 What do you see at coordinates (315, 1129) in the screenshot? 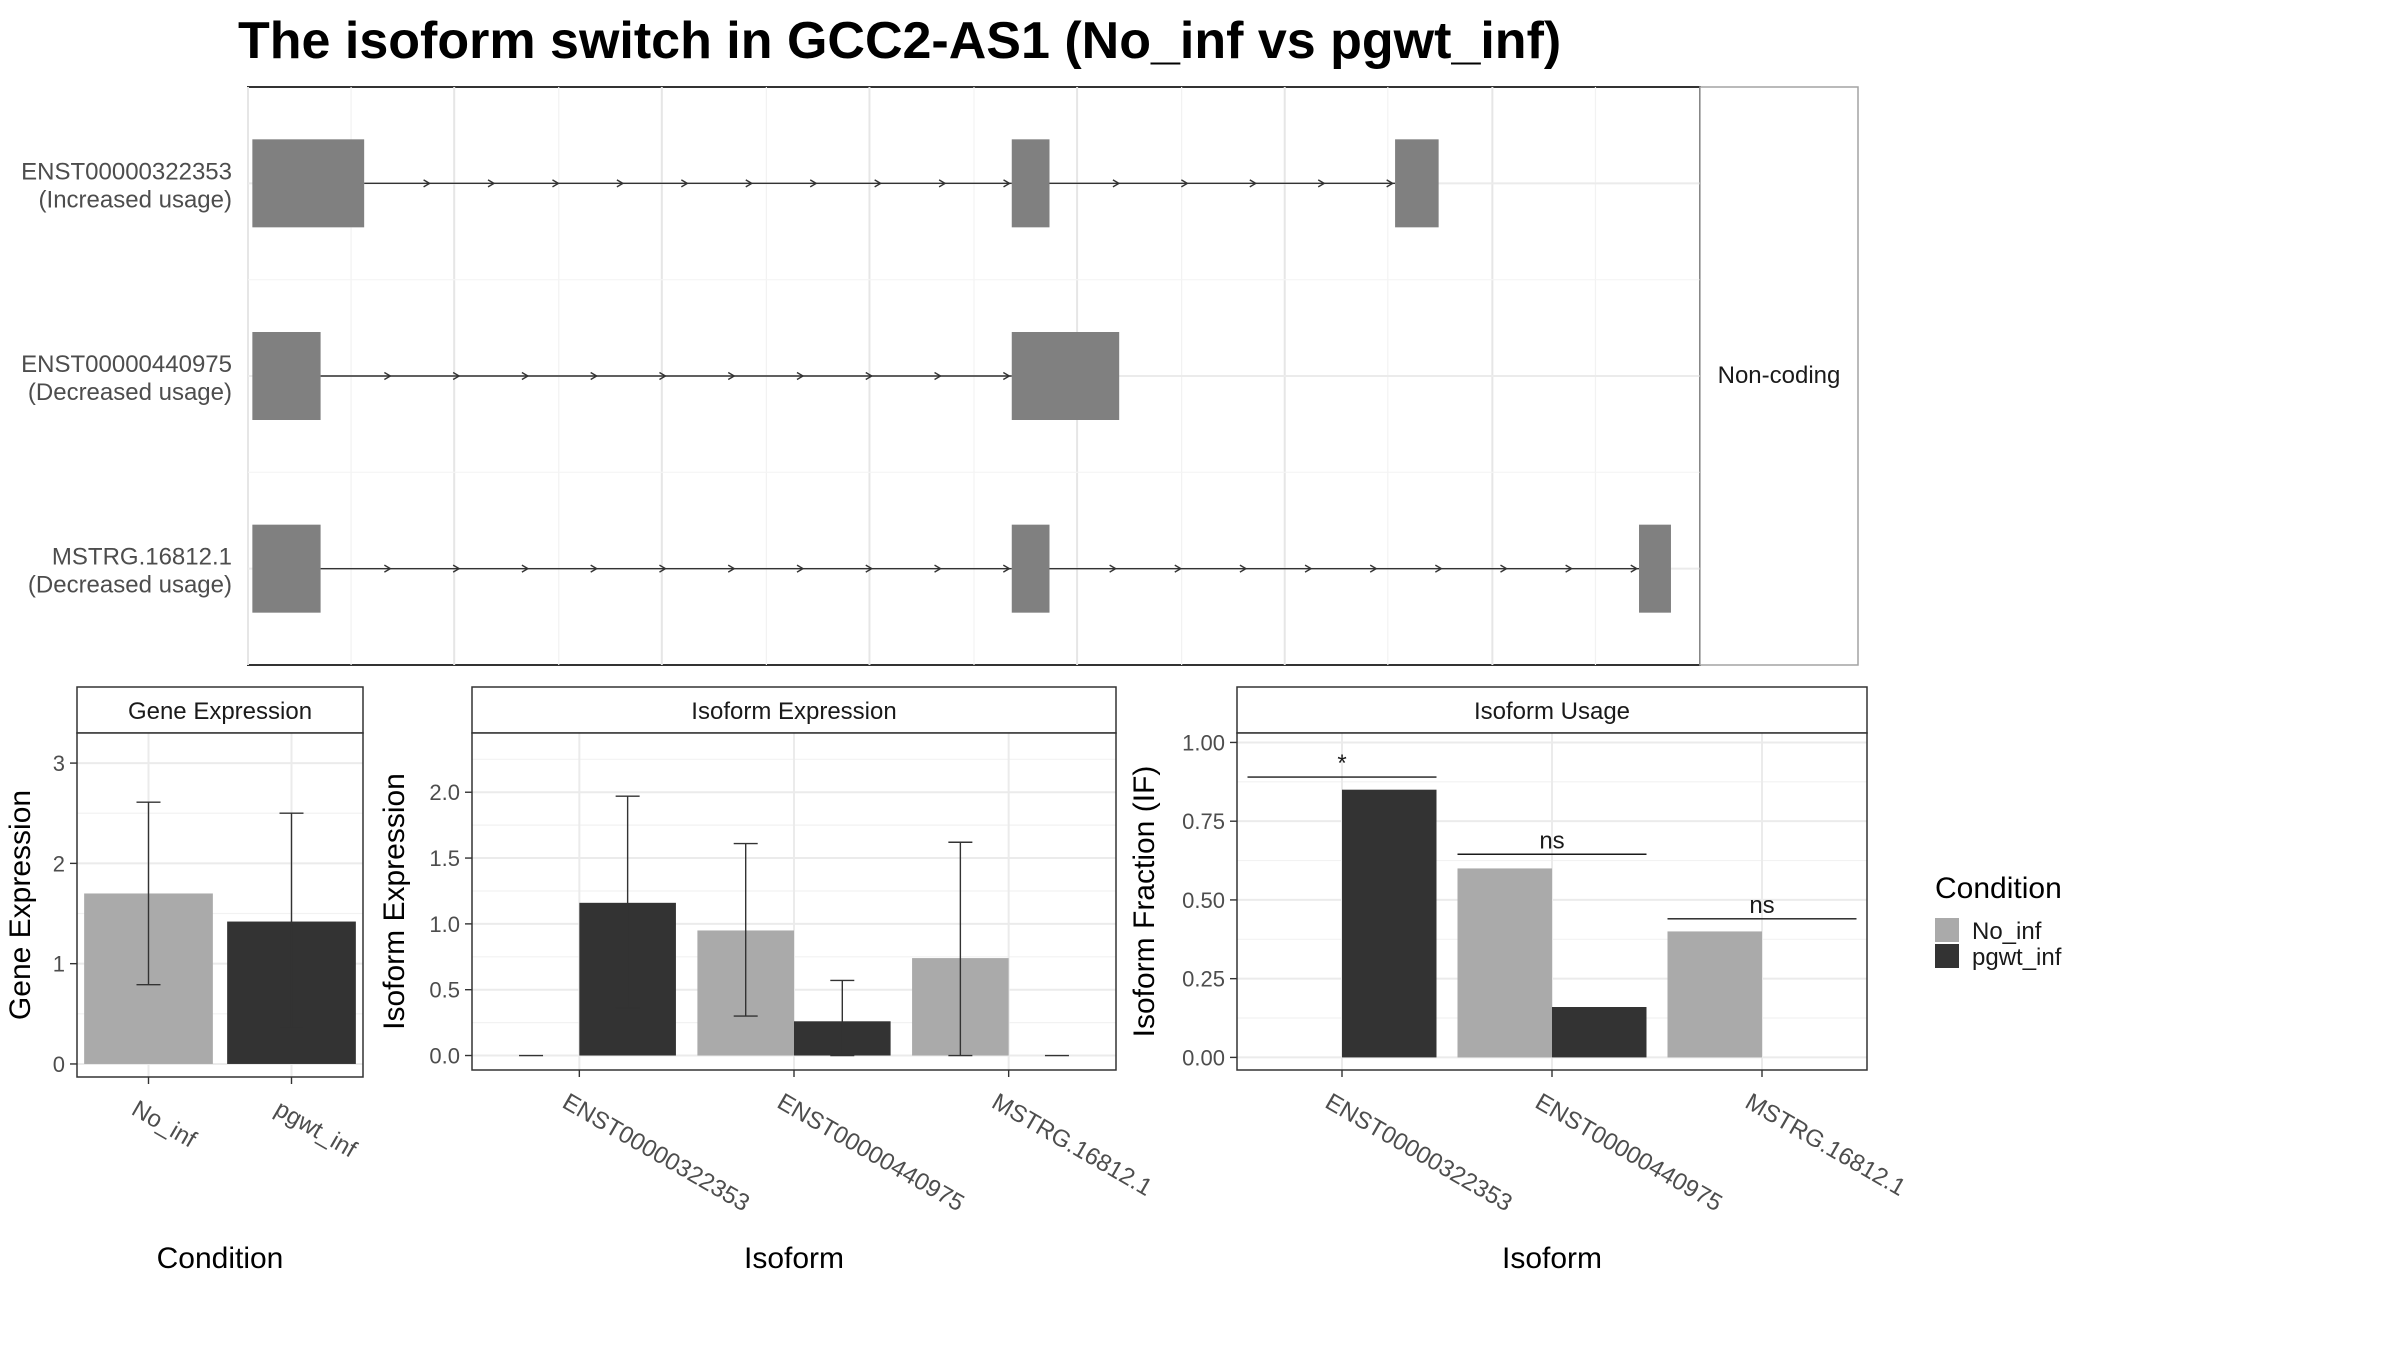
I see `x-tick-label-pgwt-inf: pgwt_inf` at bounding box center [315, 1129].